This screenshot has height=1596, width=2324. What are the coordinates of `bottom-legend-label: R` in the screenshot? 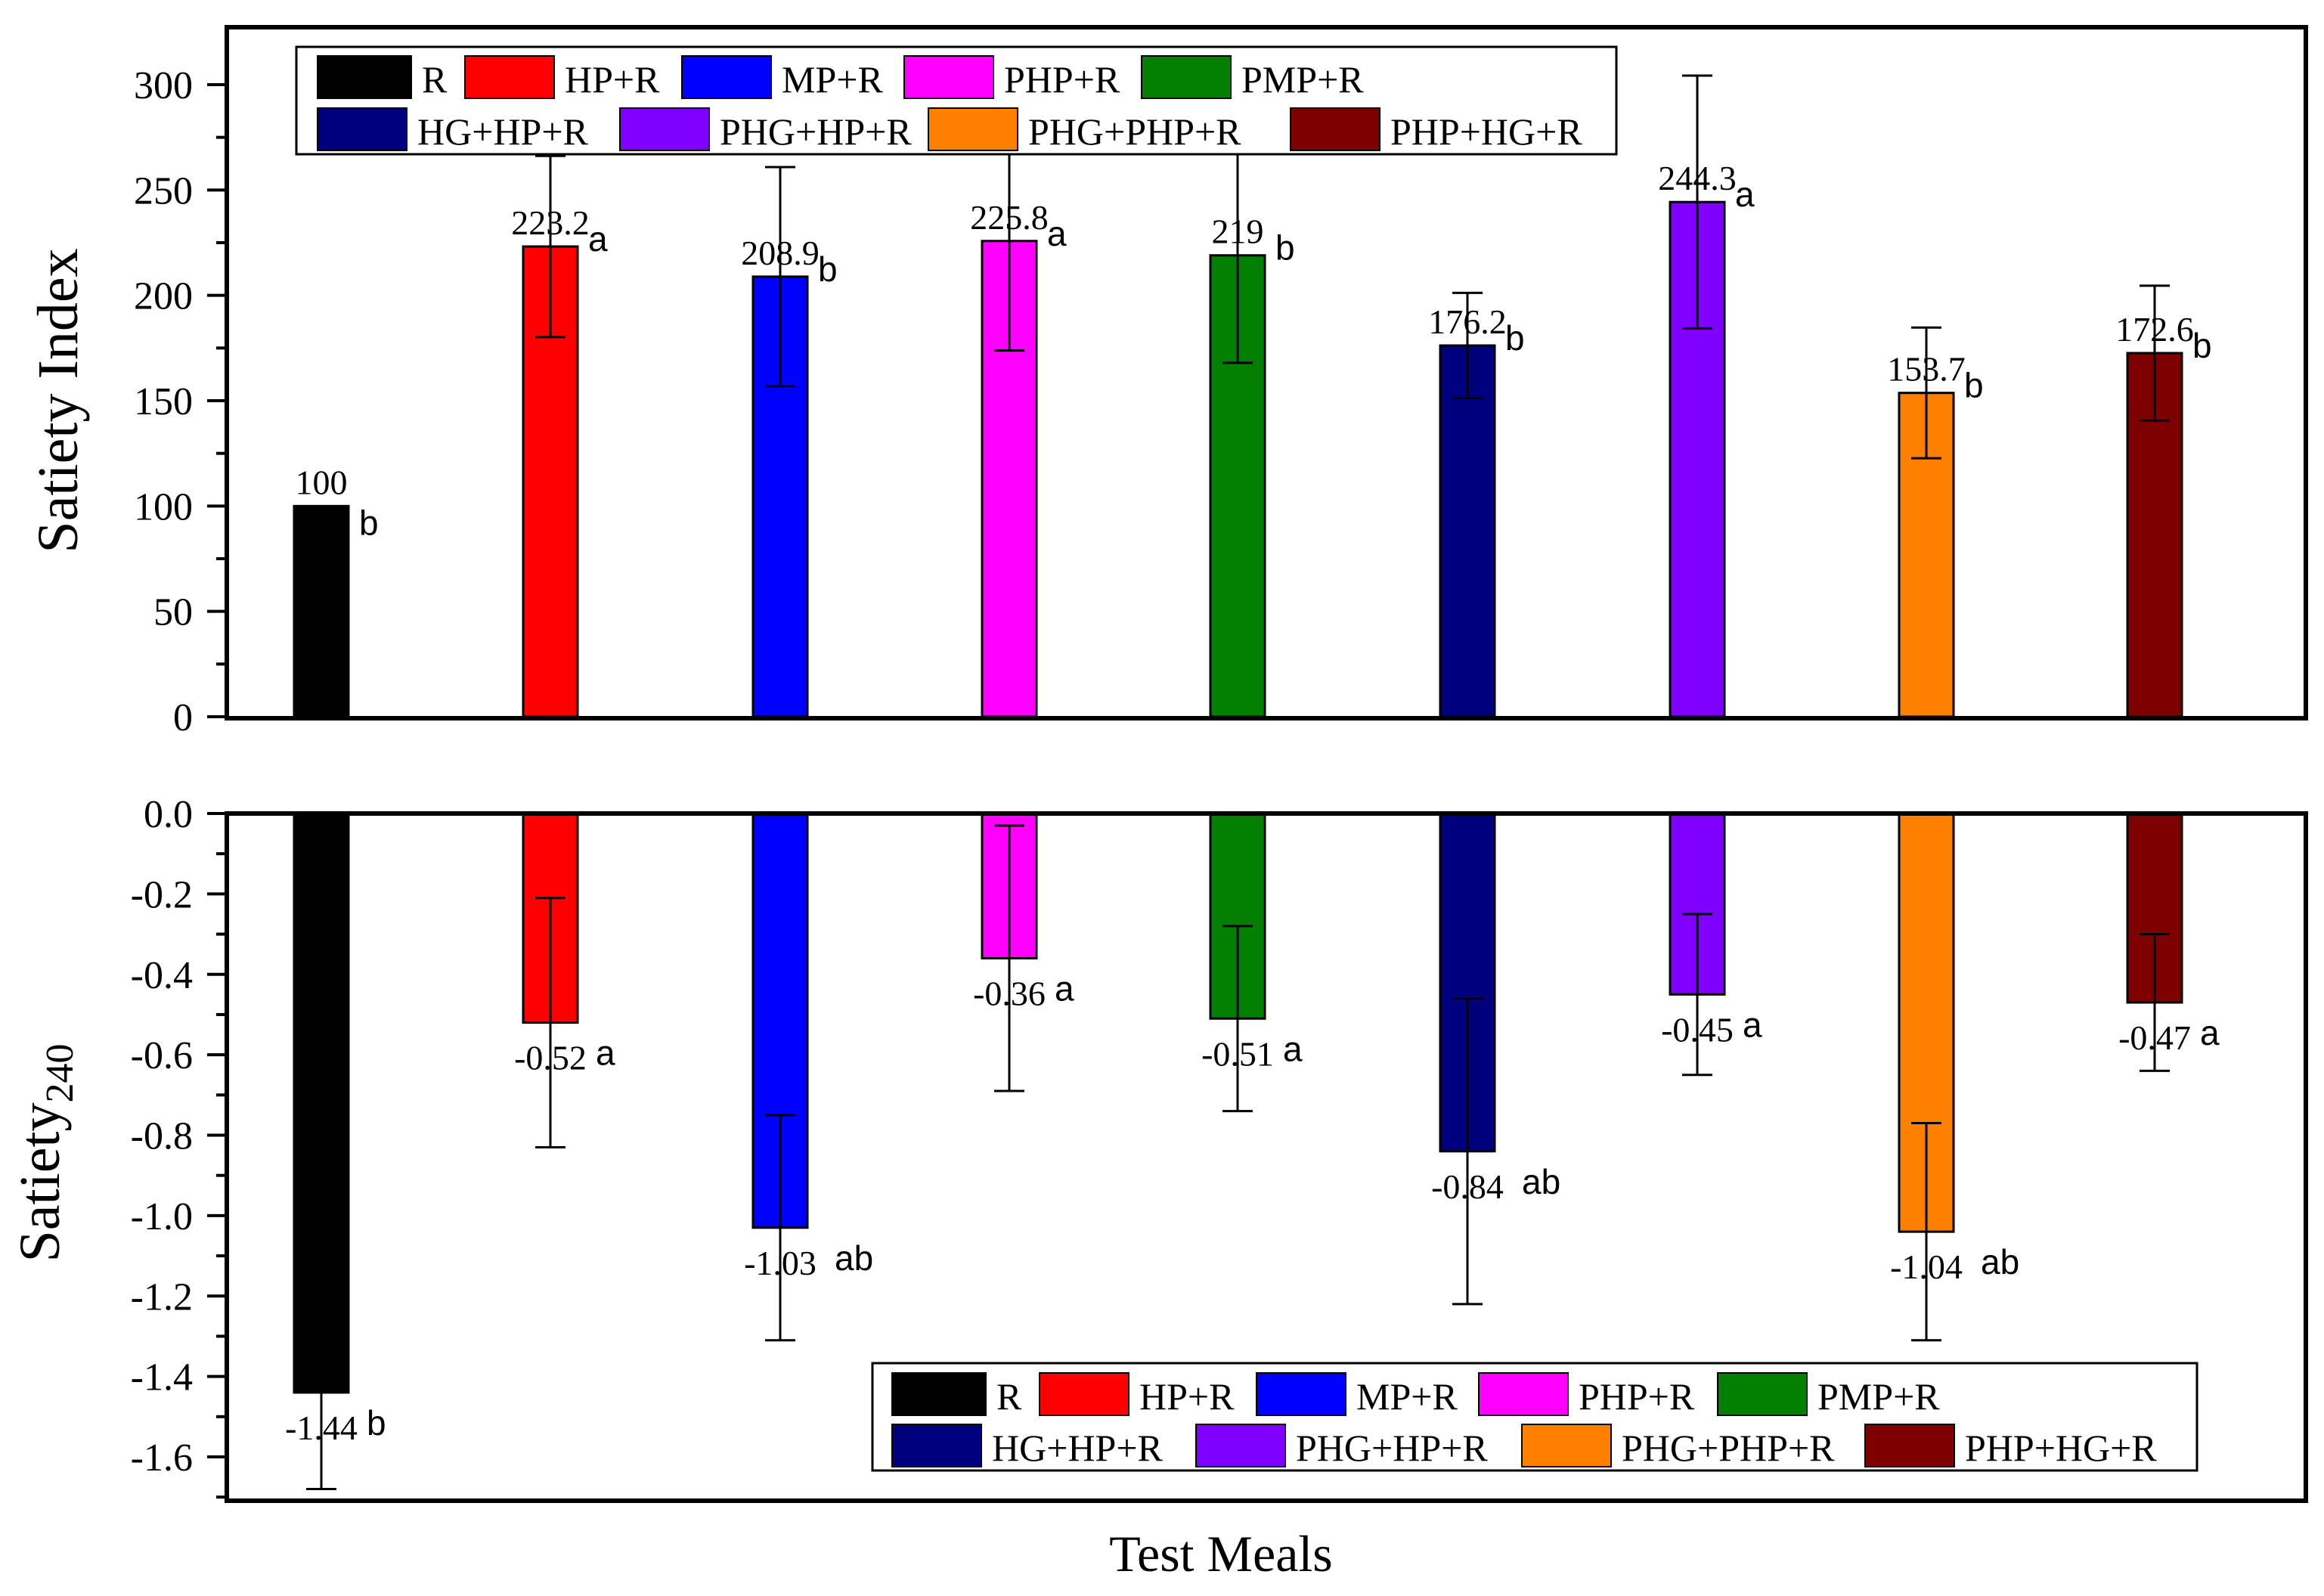 It's located at (1009, 1396).